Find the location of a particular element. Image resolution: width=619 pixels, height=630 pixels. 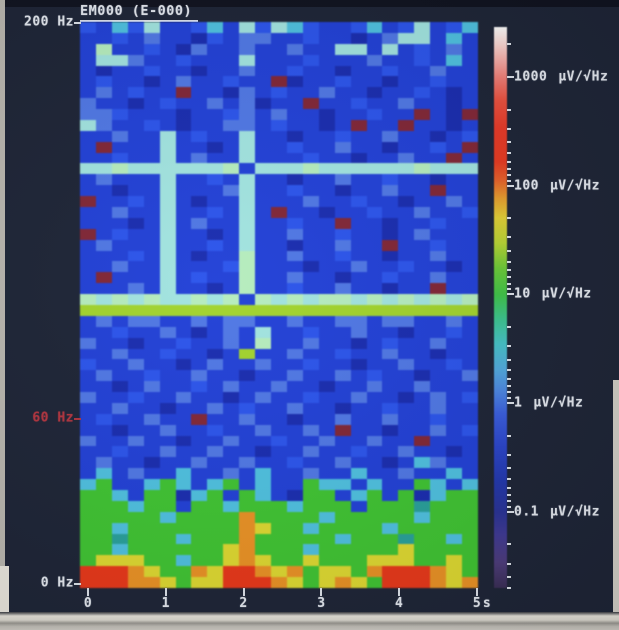

colorbar-label-value: 1000 is located at coordinates (531, 77).